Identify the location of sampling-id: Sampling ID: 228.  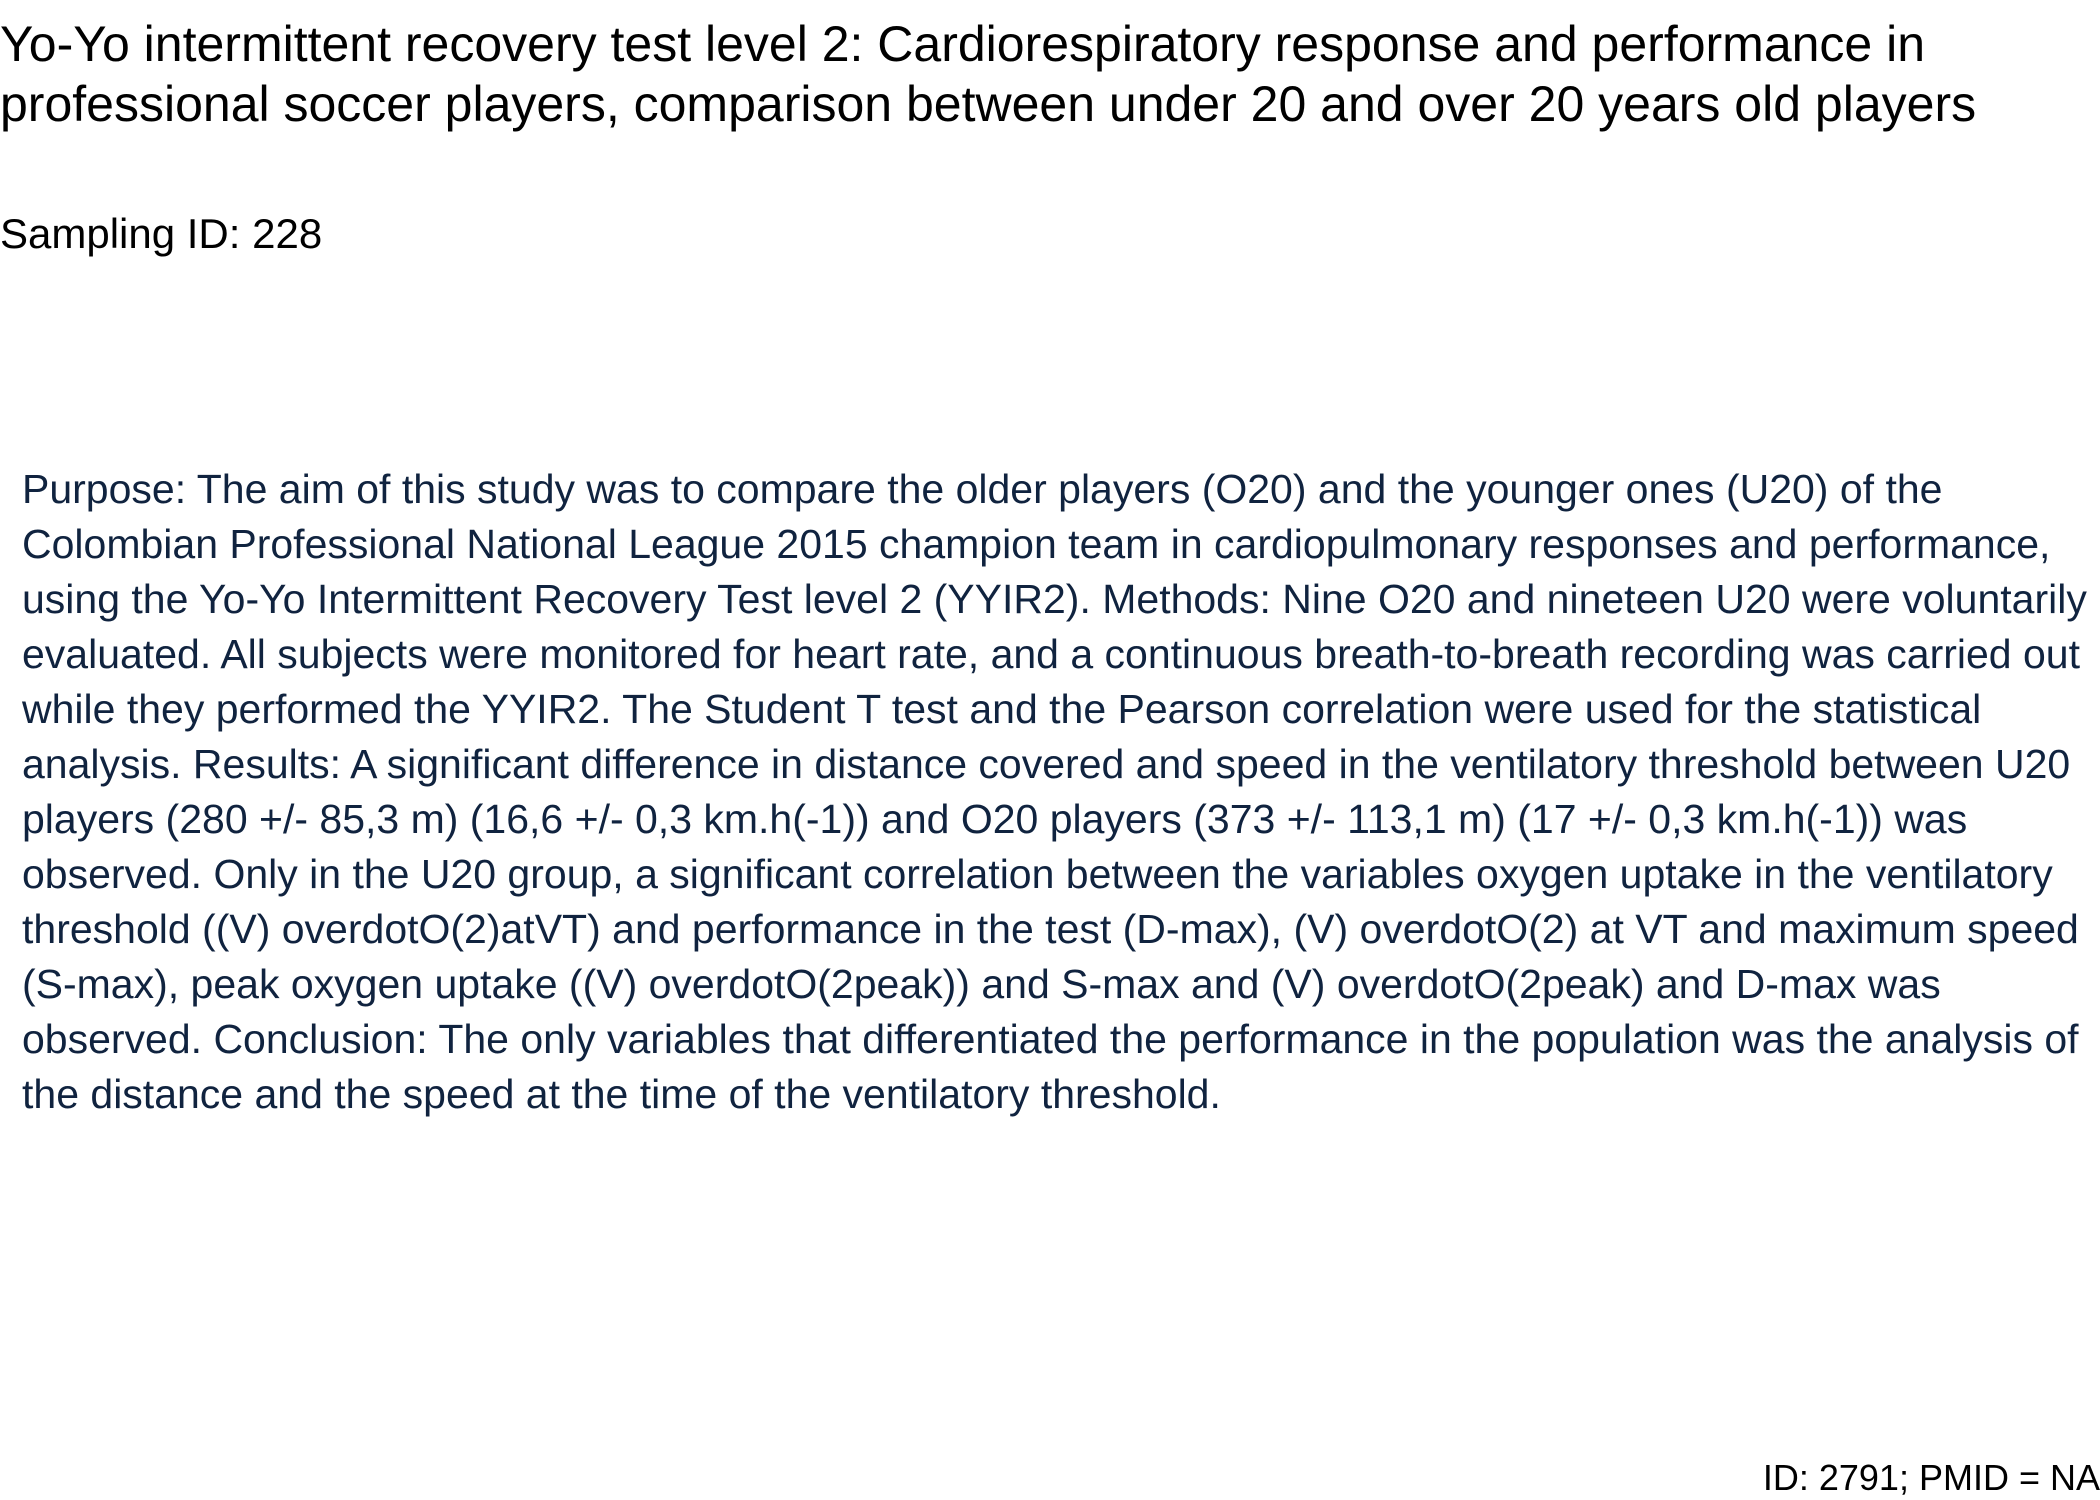
(161, 233).